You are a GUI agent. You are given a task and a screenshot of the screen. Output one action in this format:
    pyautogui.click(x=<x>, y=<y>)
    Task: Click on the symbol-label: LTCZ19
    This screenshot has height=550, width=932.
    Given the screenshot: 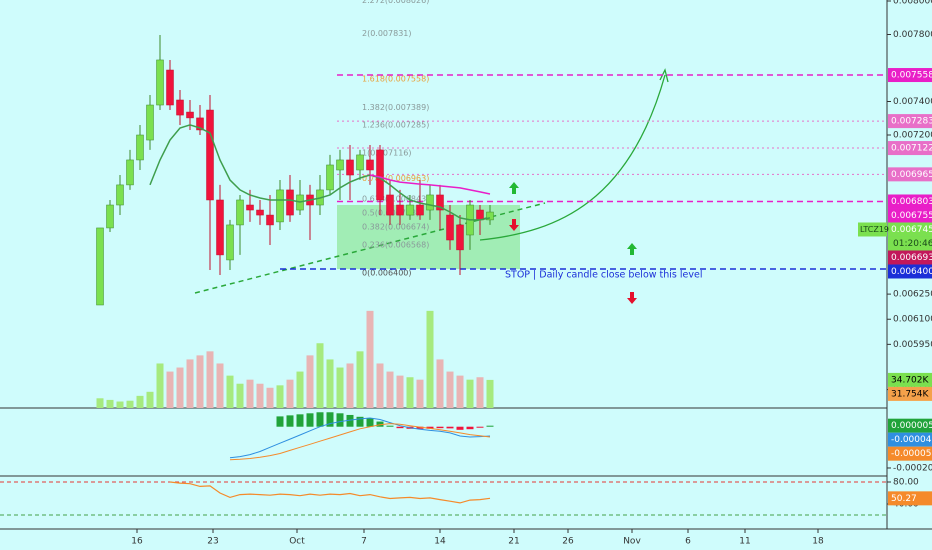 What is the action you would take?
    pyautogui.click(x=874, y=229)
    